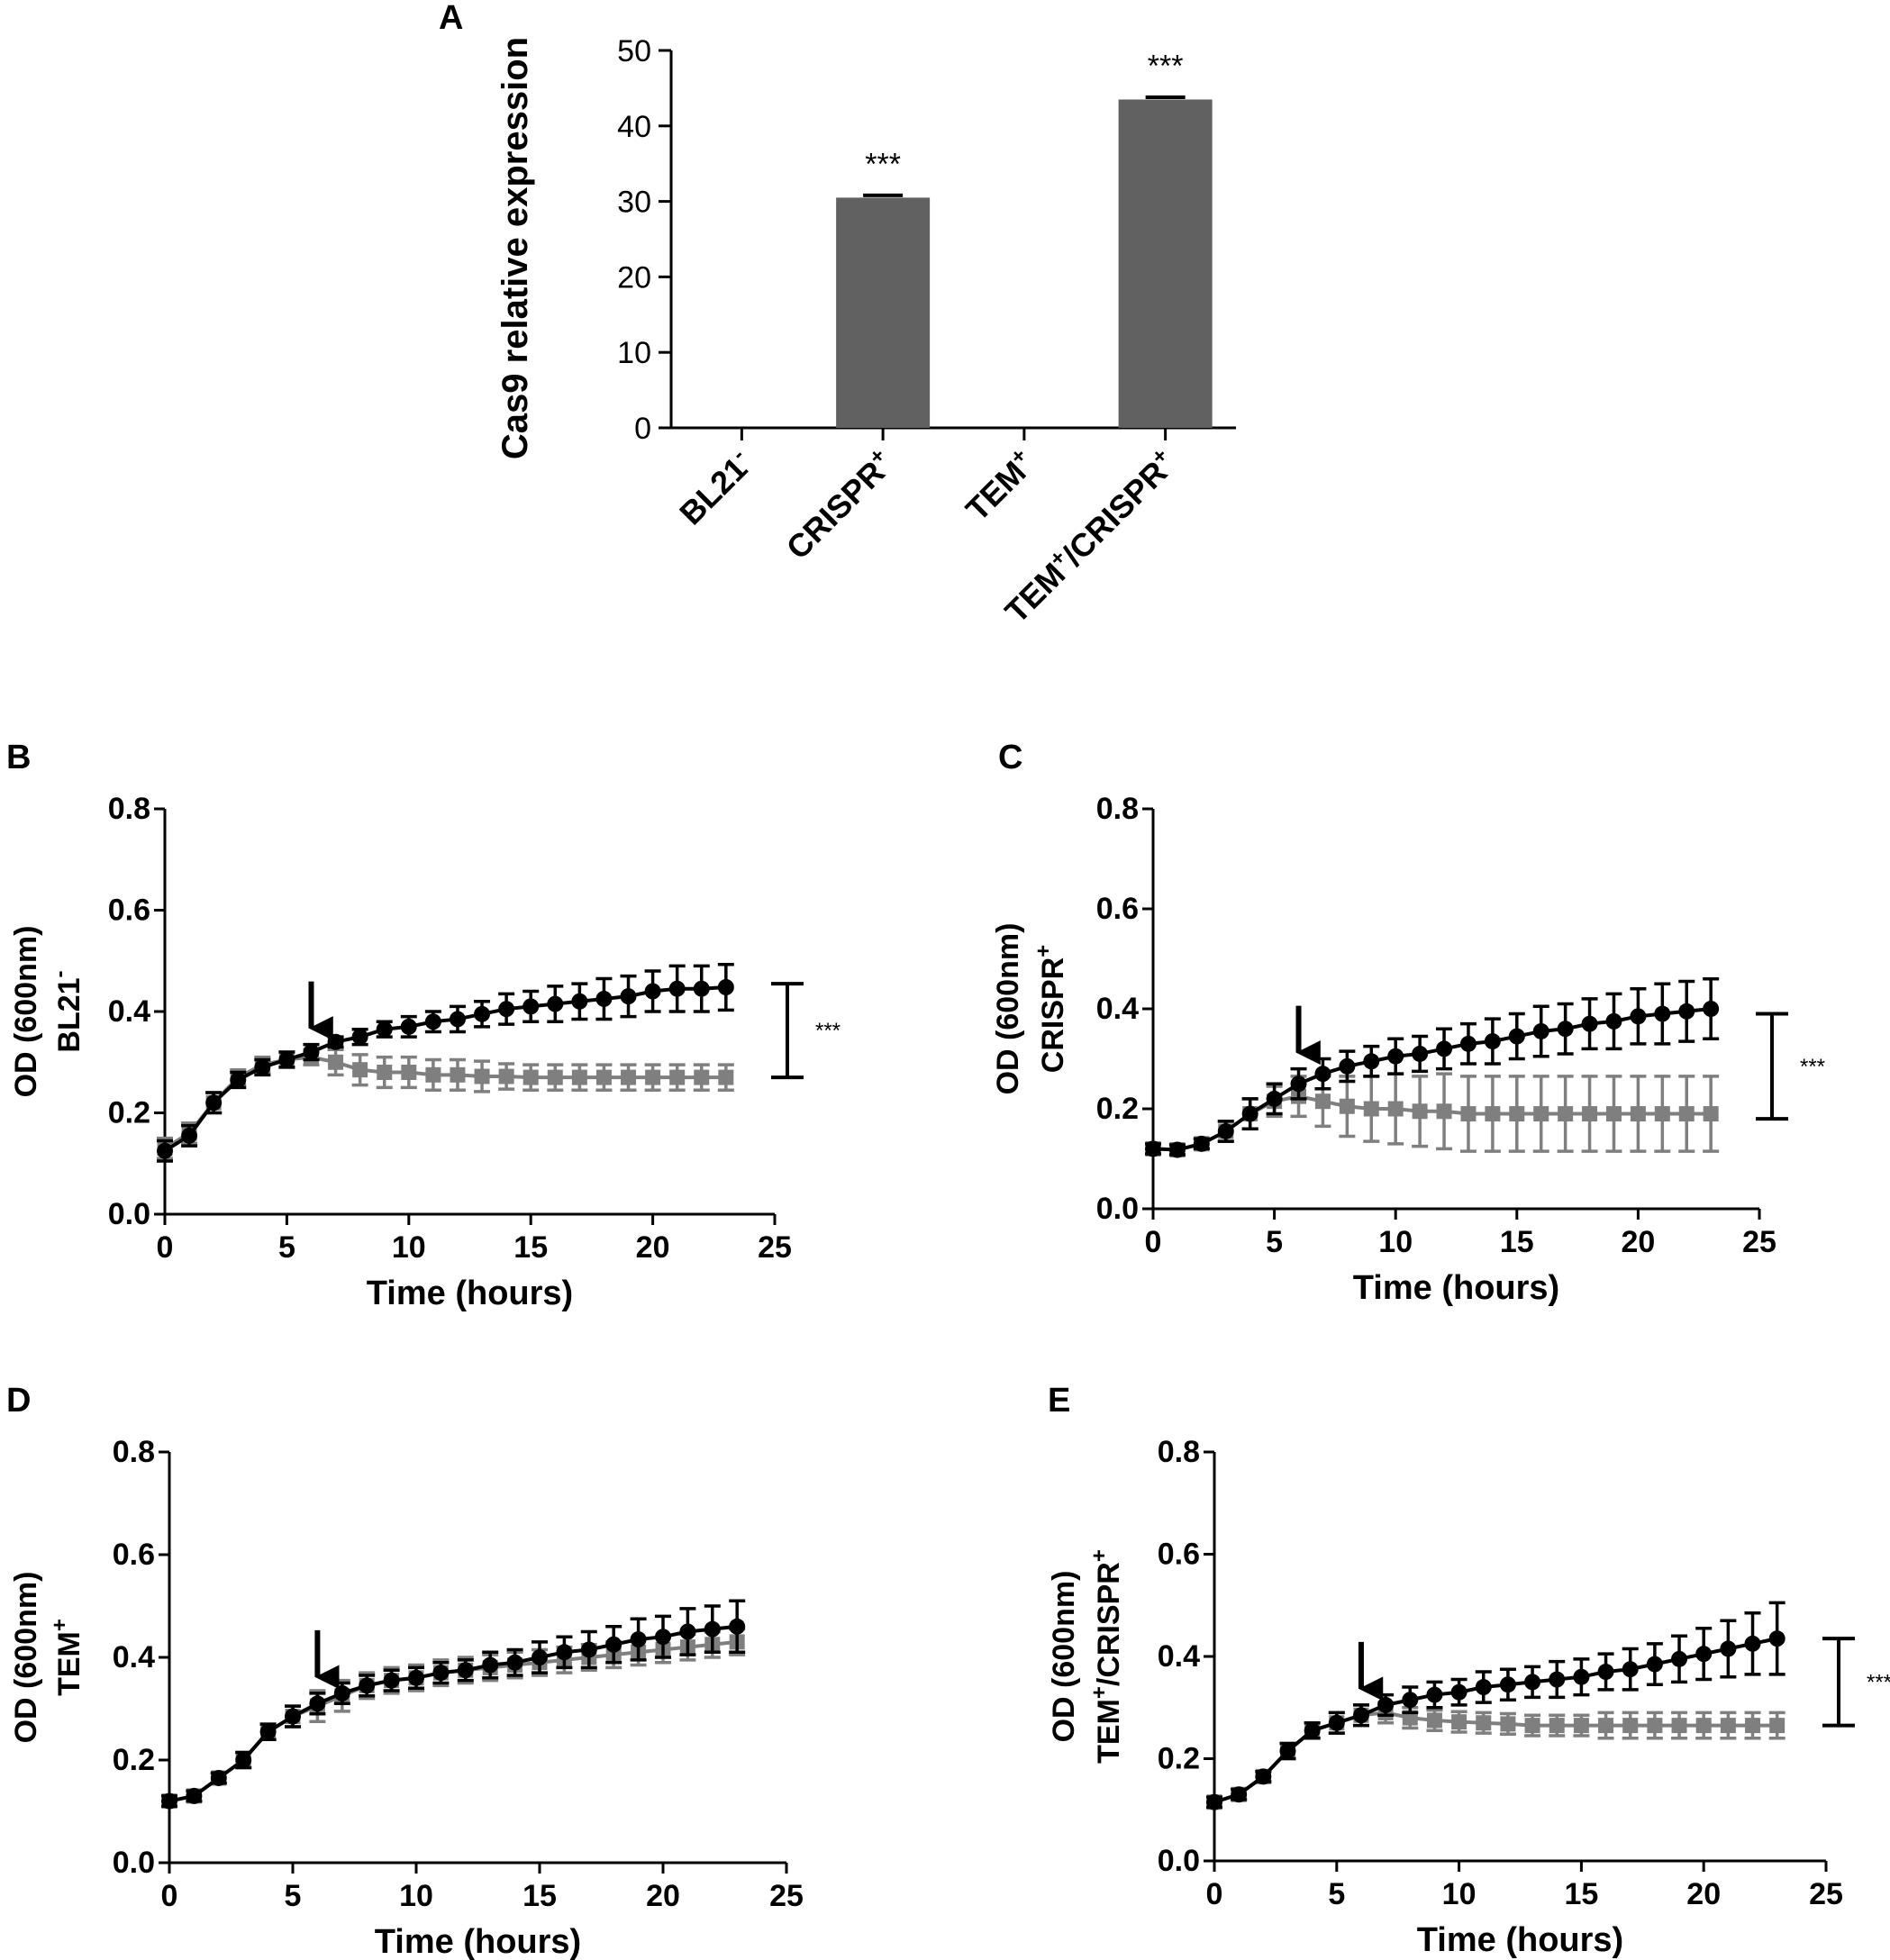  Describe the element at coordinates (1106, 1656) in the screenshot. I see `y-axis-subtitle: TEM+/CRISPR+` at that location.